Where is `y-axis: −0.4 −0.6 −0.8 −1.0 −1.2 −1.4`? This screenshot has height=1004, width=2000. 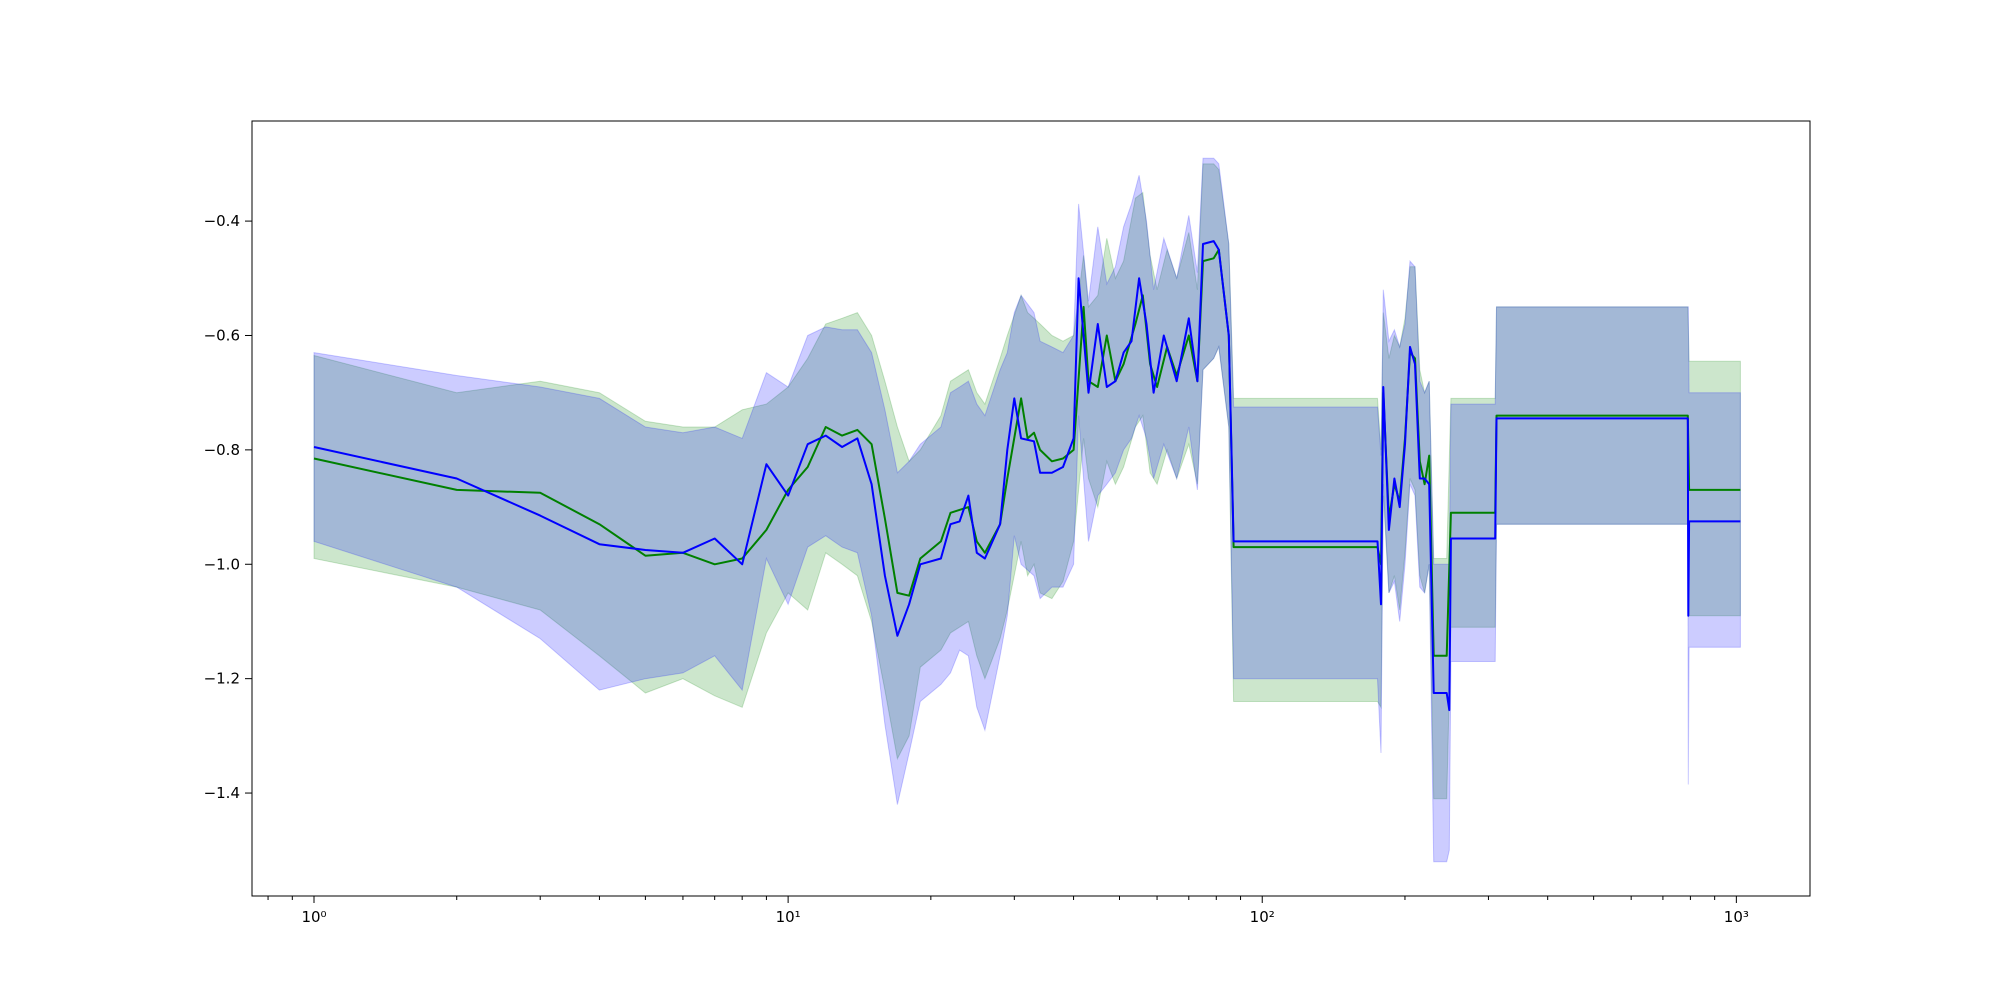 y-axis: −0.4 −0.6 −0.8 −1.0 −1.2 −1.4 is located at coordinates (228, 507).